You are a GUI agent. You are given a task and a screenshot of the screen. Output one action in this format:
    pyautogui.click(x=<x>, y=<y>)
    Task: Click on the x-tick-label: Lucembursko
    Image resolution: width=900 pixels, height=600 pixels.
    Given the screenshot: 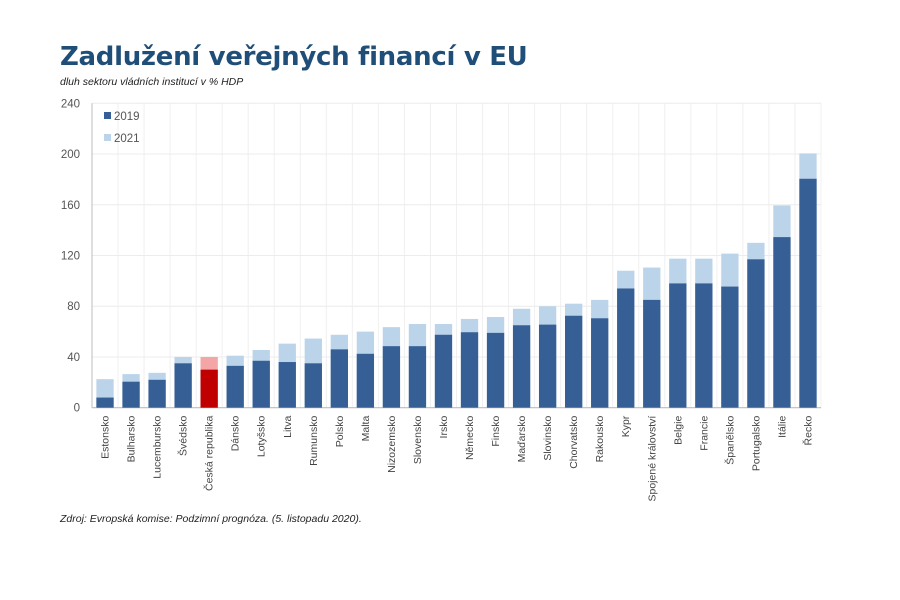 What is the action you would take?
    pyautogui.click(x=158, y=447)
    